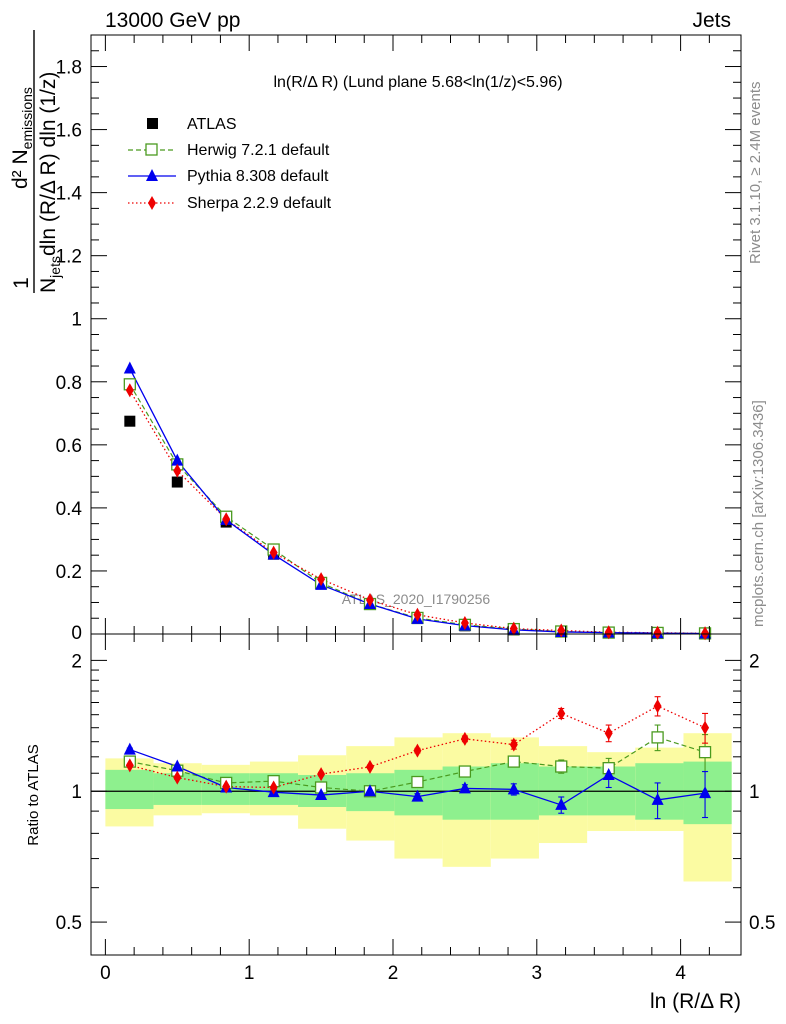  I want to click on legend-entry-herwig: Herwig 7.2.1 default, so click(229, 150).